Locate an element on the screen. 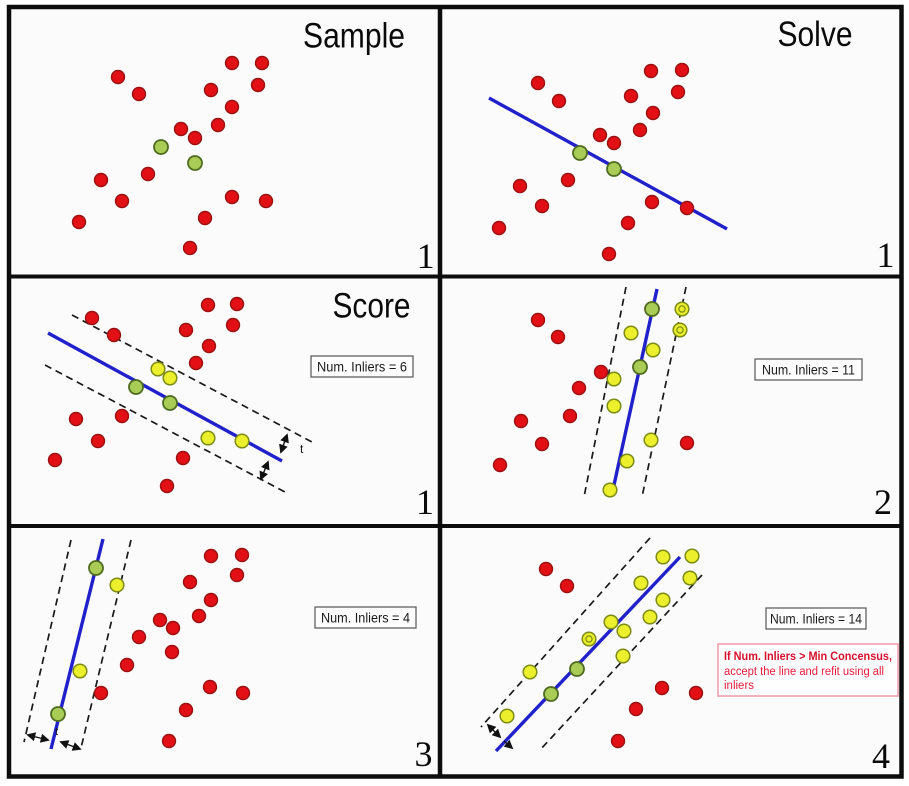 The width and height of the screenshot is (909, 786). svg-text: inliers is located at coordinates (739, 686).